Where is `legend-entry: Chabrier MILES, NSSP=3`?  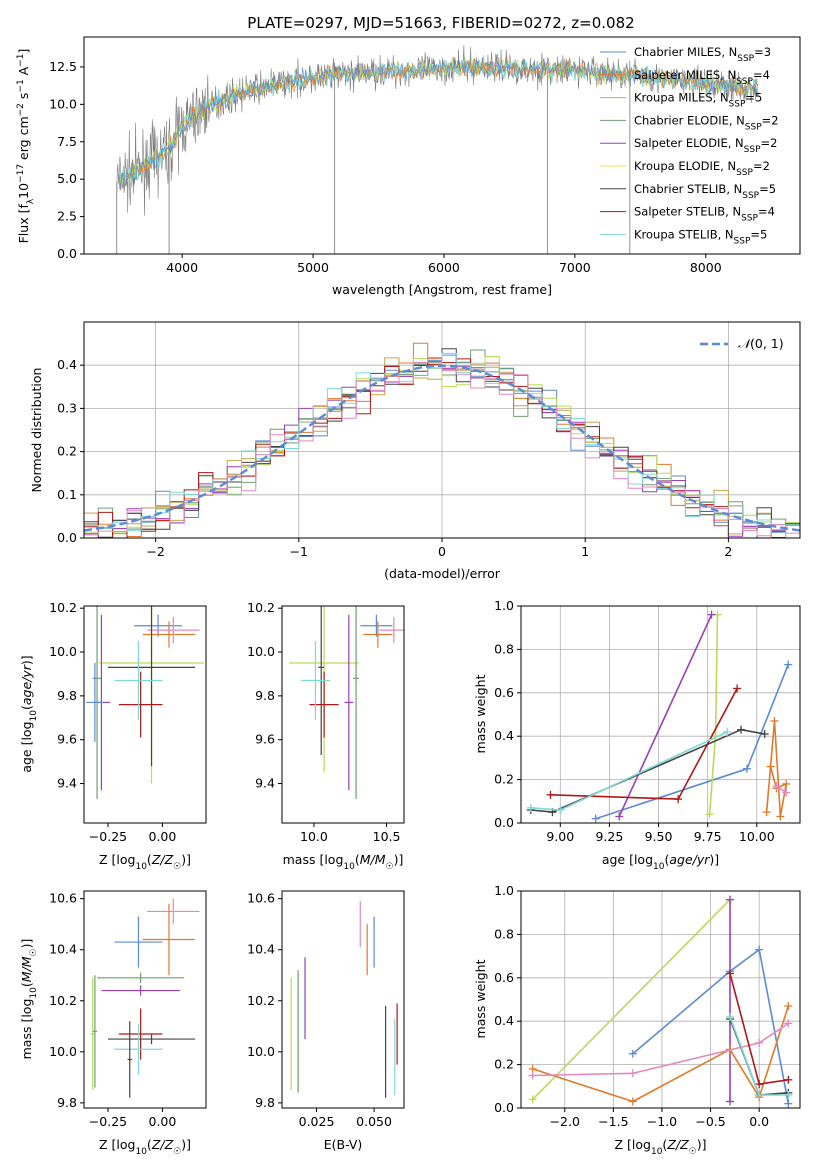 legend-entry: Chabrier MILES, NSSP=3 is located at coordinates (702, 54).